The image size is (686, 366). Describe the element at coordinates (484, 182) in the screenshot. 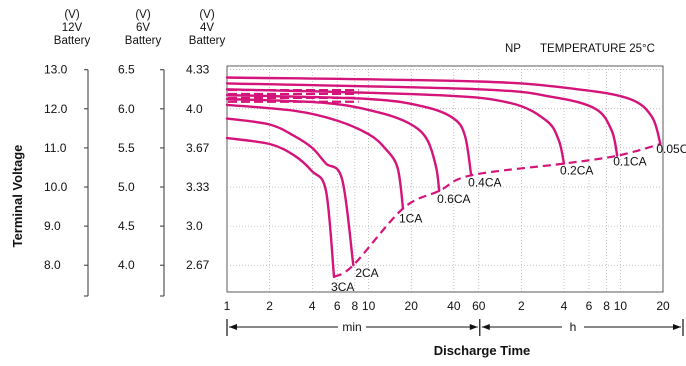

I see `curve-label: 0.4CA` at that location.